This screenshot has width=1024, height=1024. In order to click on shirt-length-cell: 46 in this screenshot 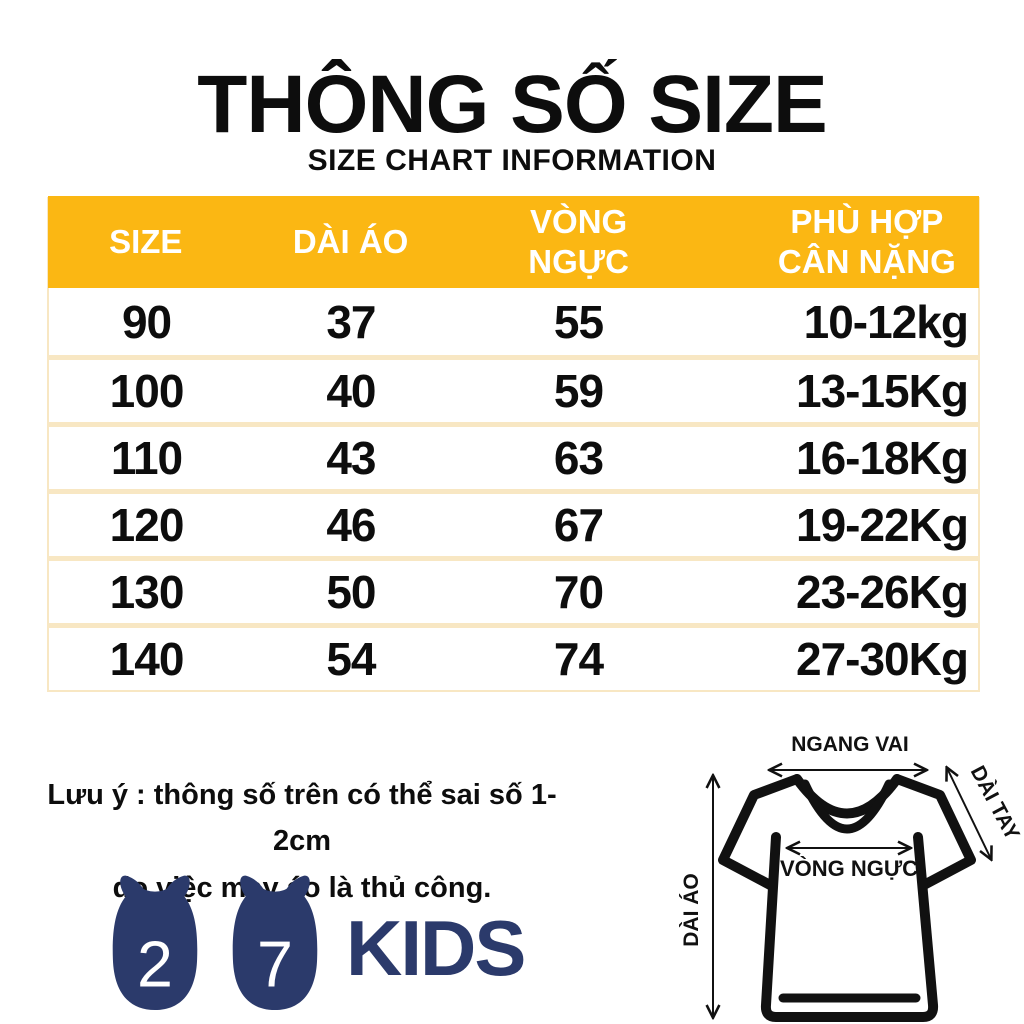, I will do `click(351, 525)`.